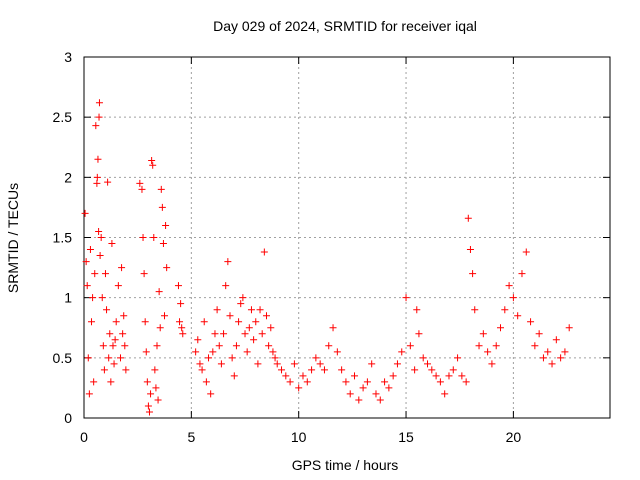 Image resolution: width=640 pixels, height=480 pixels. What do you see at coordinates (63, 238) in the screenshot?
I see `y-tick-label: 1.5` at bounding box center [63, 238].